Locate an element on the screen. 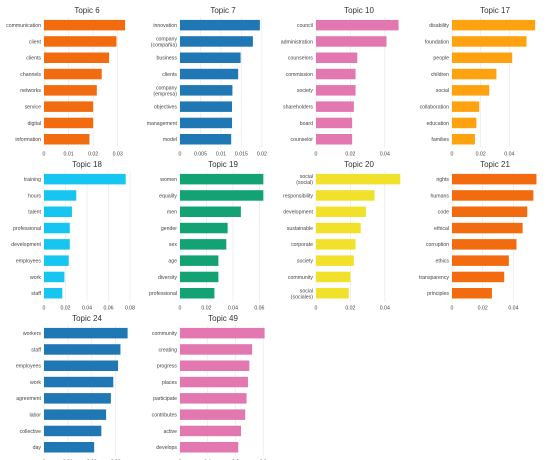 The image size is (550, 460). category-label: disability is located at coordinates (439, 26).